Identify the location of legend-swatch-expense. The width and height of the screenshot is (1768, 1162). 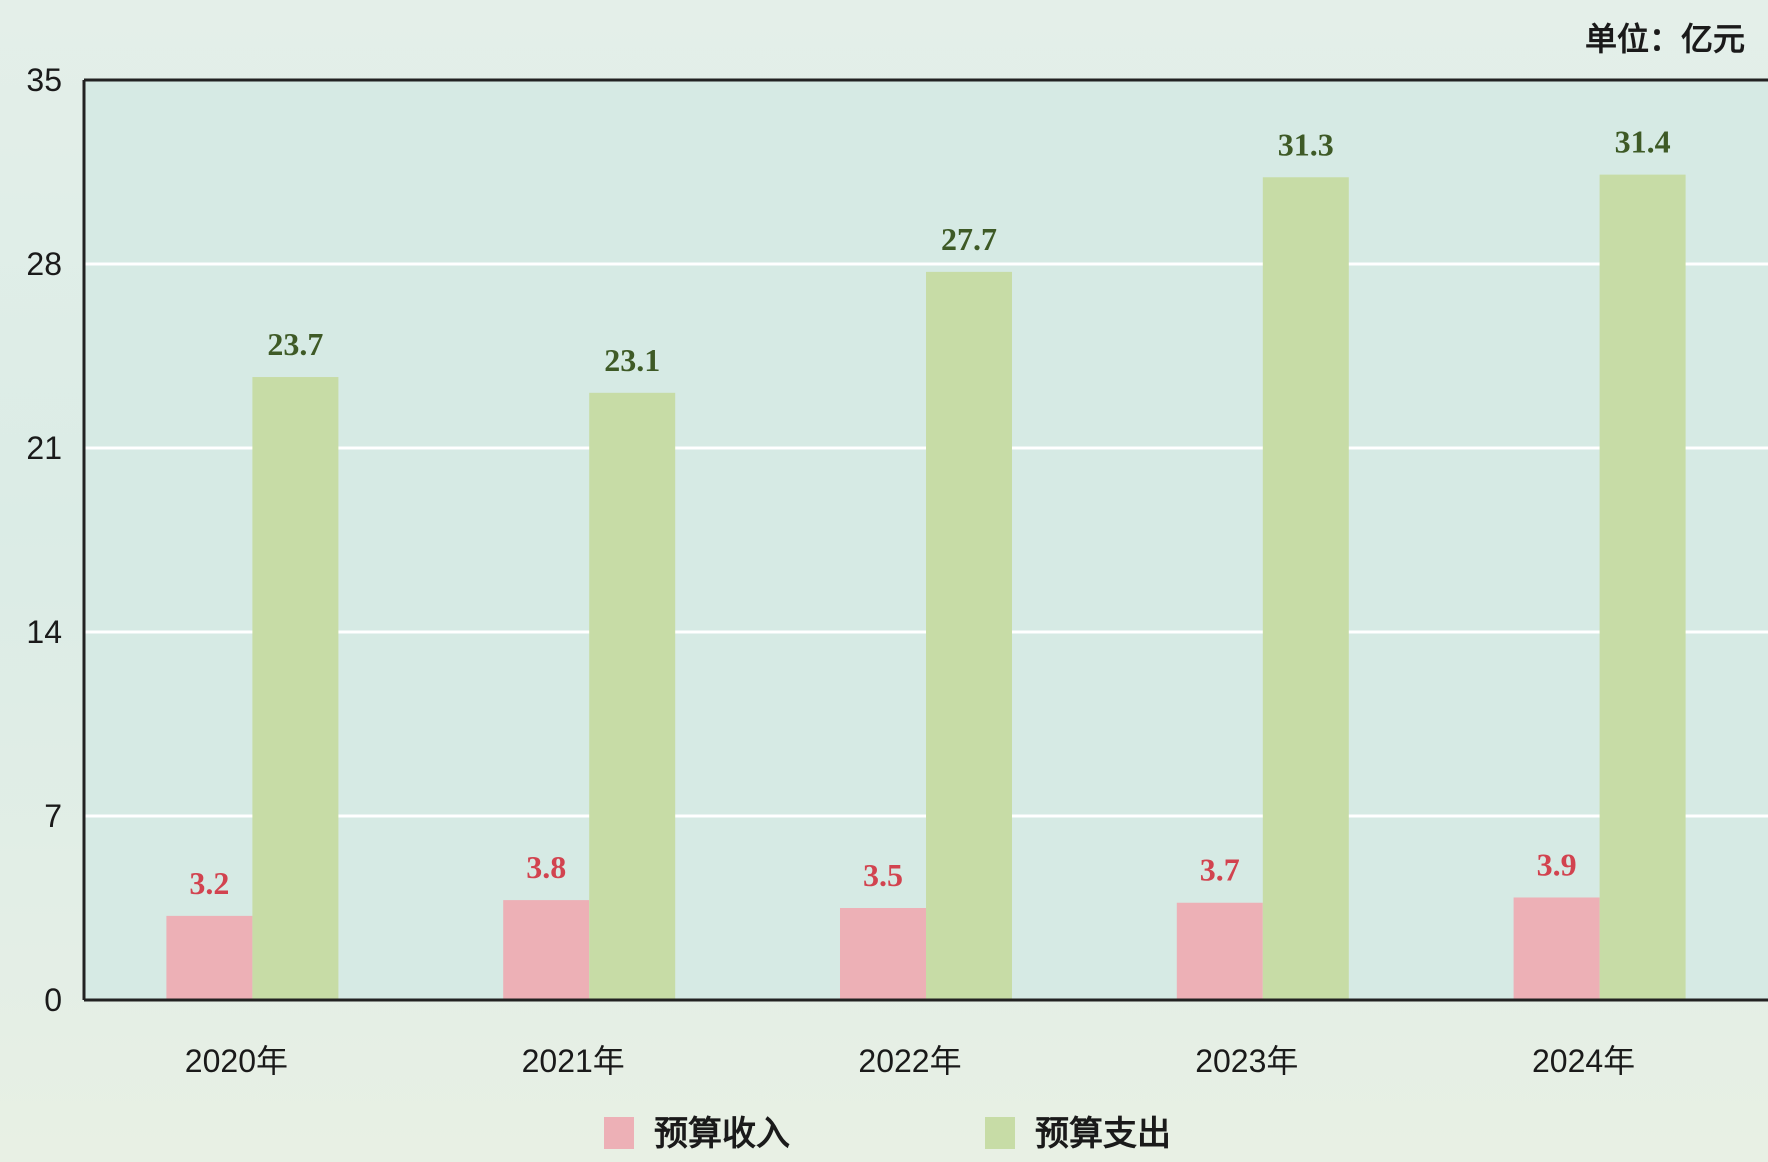
(1000, 1133).